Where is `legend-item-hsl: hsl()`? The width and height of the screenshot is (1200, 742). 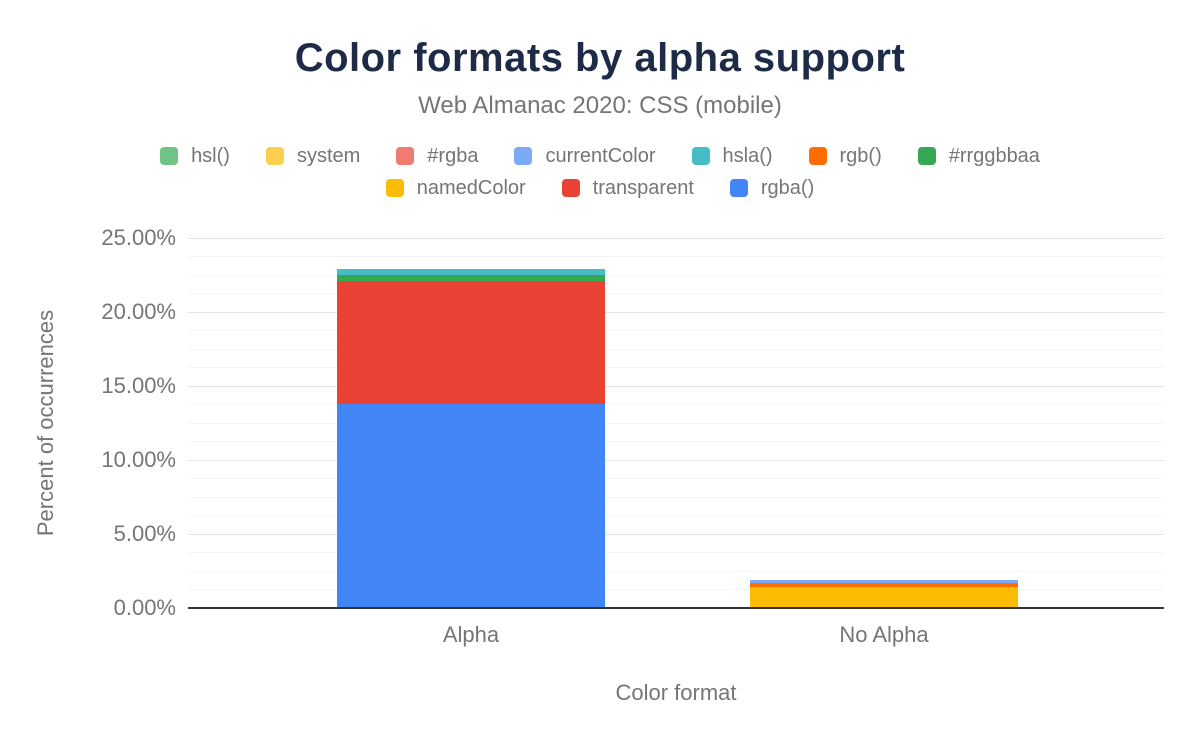 legend-item-hsl: hsl() is located at coordinates (195, 156).